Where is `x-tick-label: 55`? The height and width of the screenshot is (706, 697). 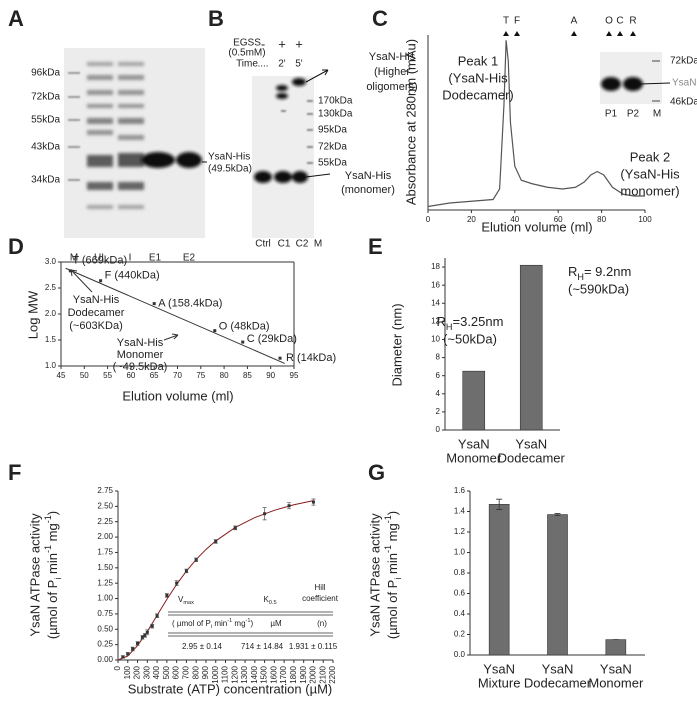
x-tick-label: 55 is located at coordinates (107, 375).